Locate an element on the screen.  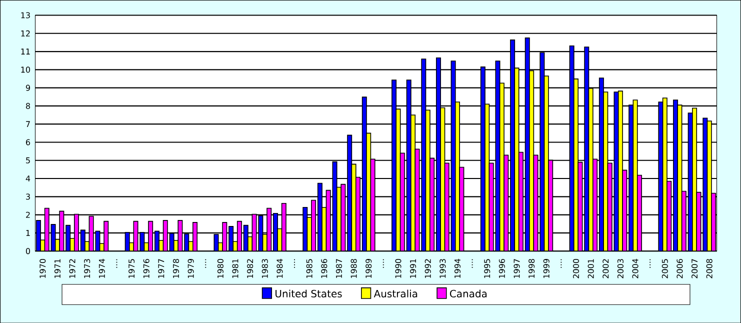
legend-label: United States is located at coordinates (309, 294).